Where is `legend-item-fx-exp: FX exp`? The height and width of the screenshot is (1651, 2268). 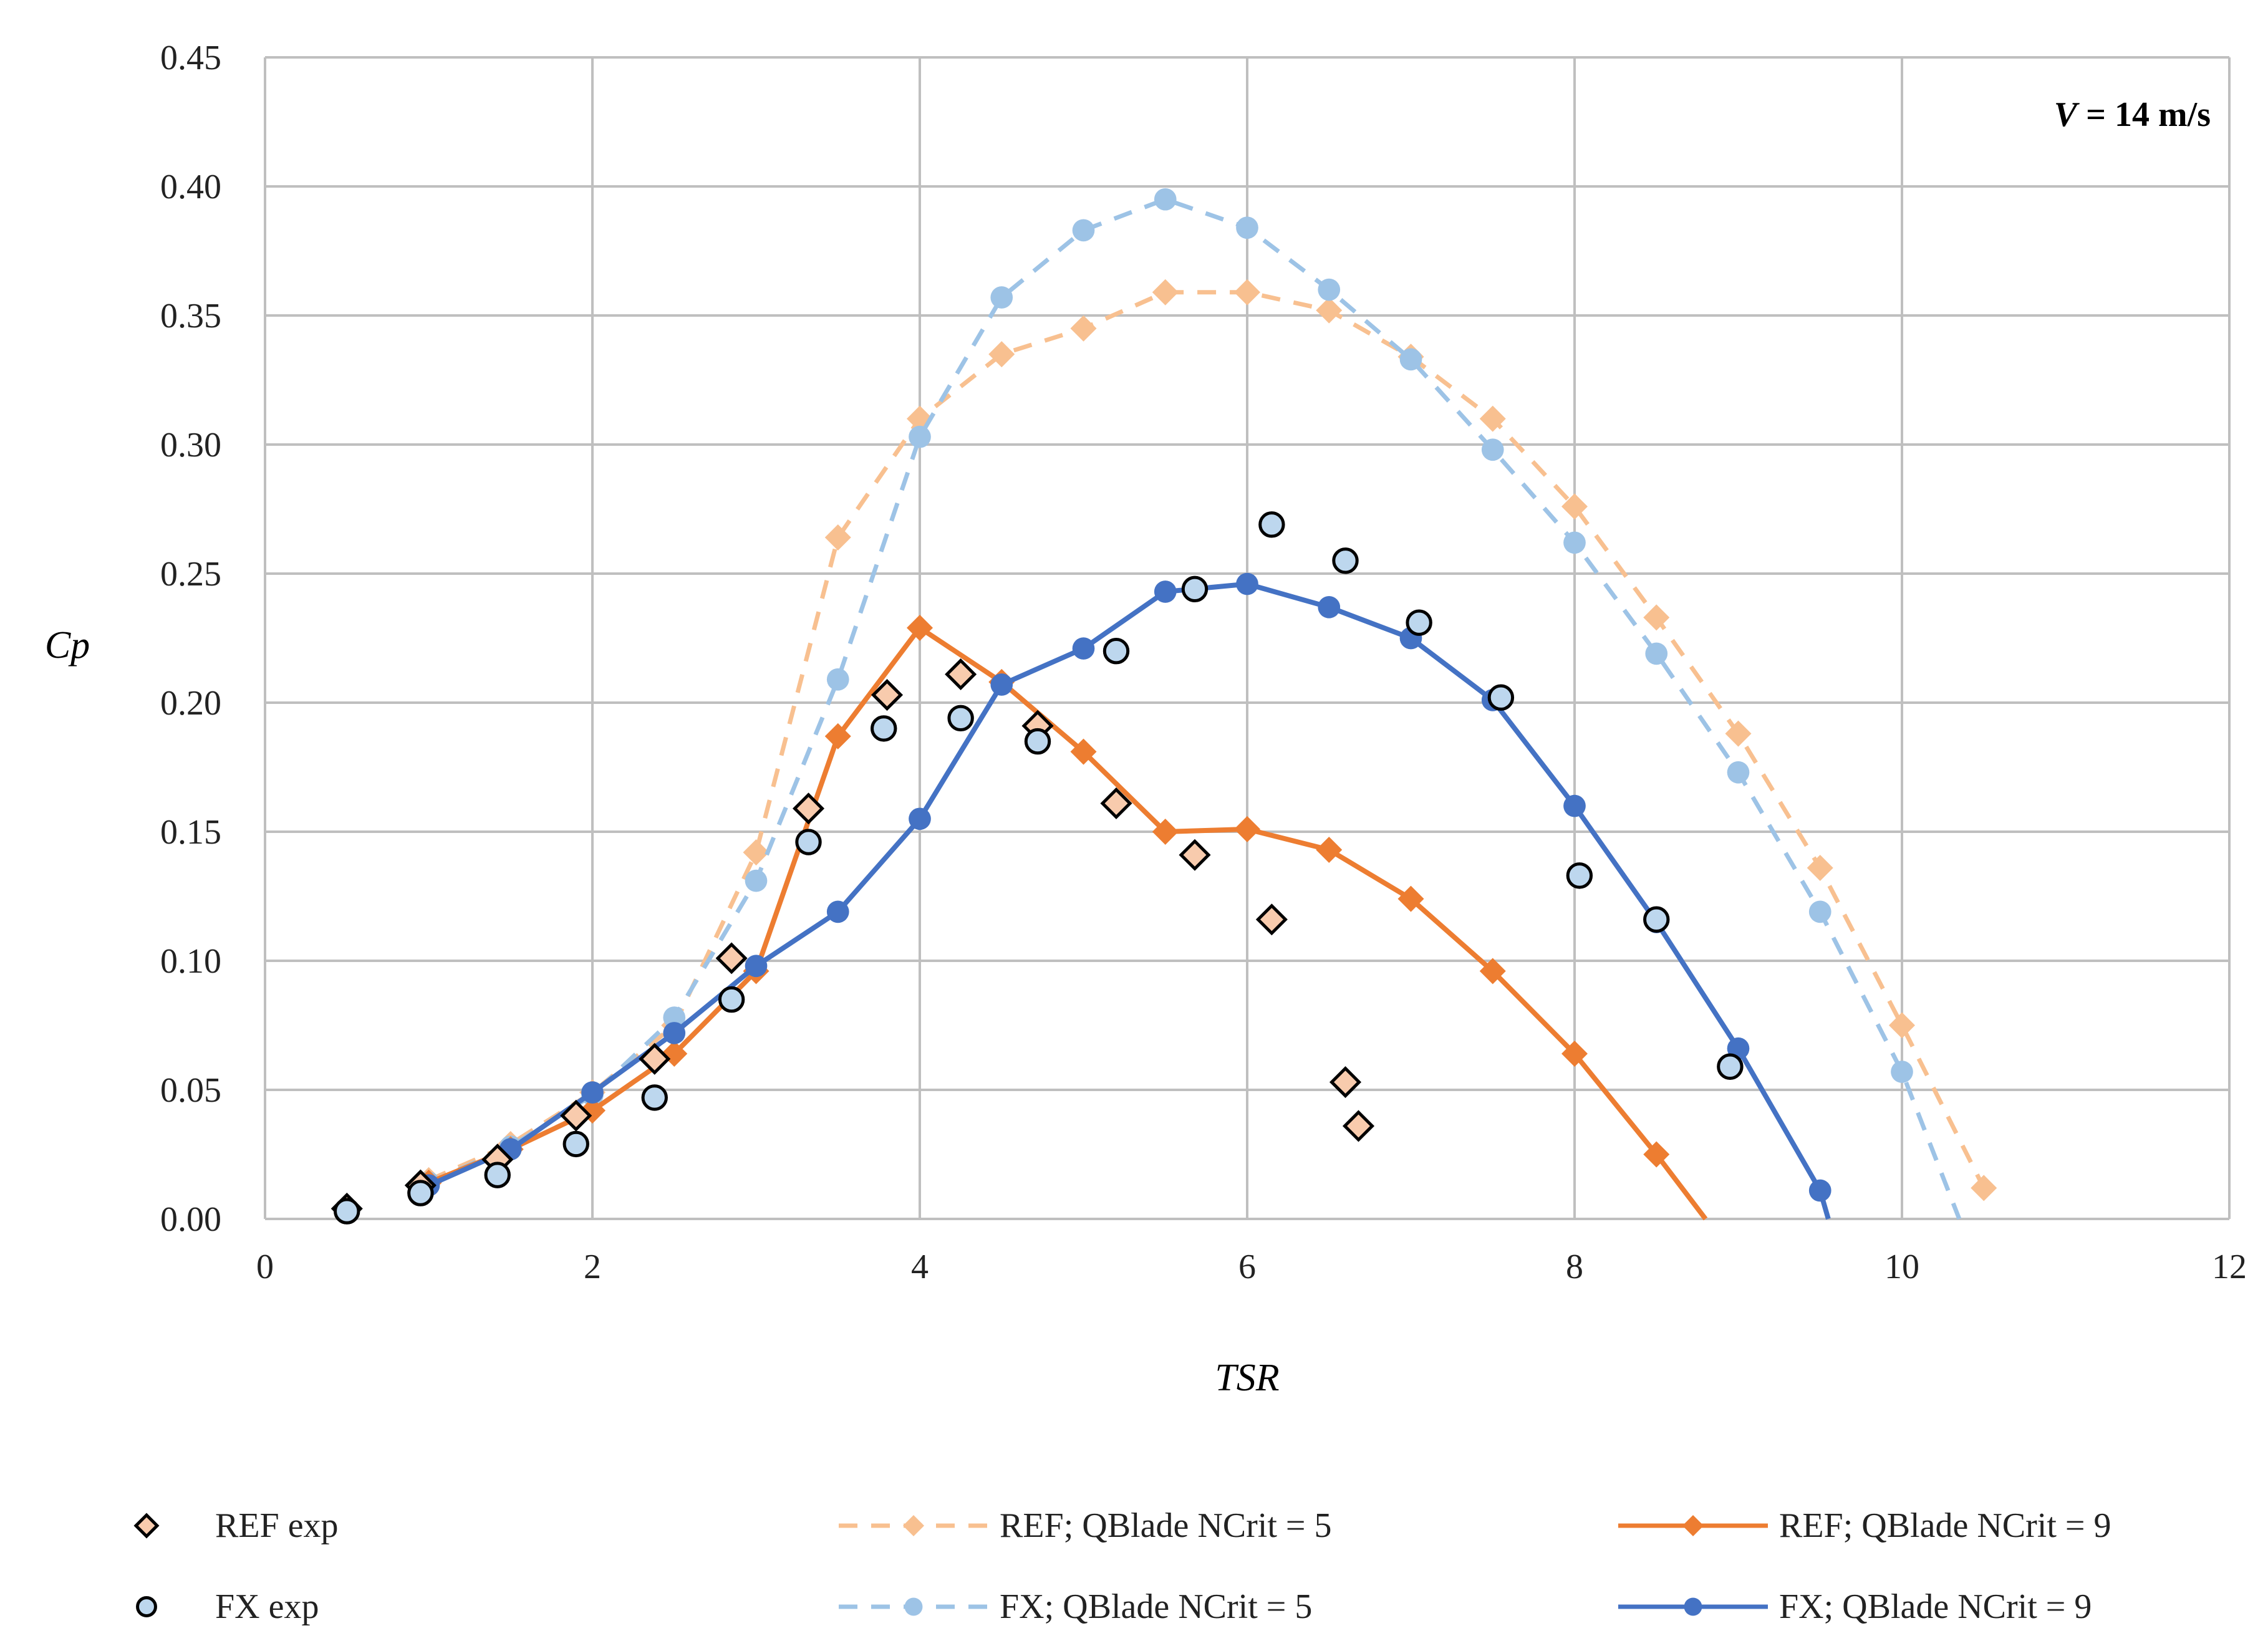 legend-item-fx-exp: FX exp is located at coordinates (227, 1606).